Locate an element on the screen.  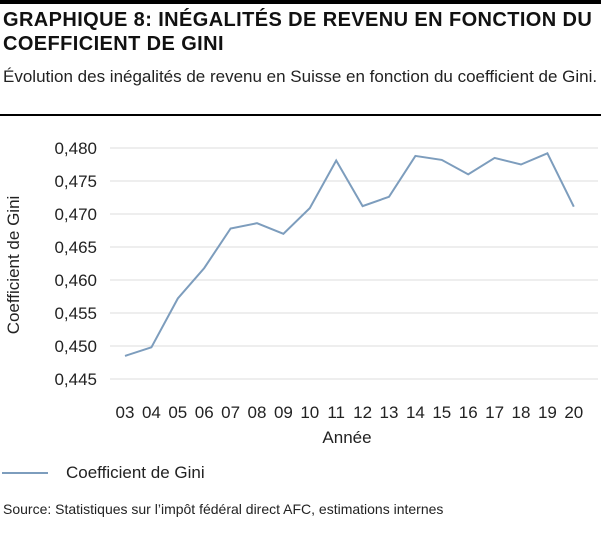
y-tick-label: 0,450 is located at coordinates (75, 346).